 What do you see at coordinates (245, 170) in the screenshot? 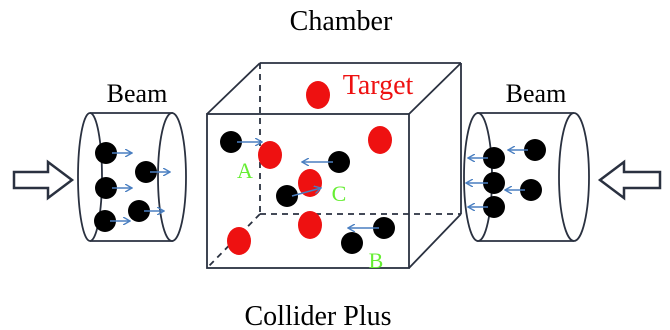
I see `collision-label-a: A` at bounding box center [245, 170].